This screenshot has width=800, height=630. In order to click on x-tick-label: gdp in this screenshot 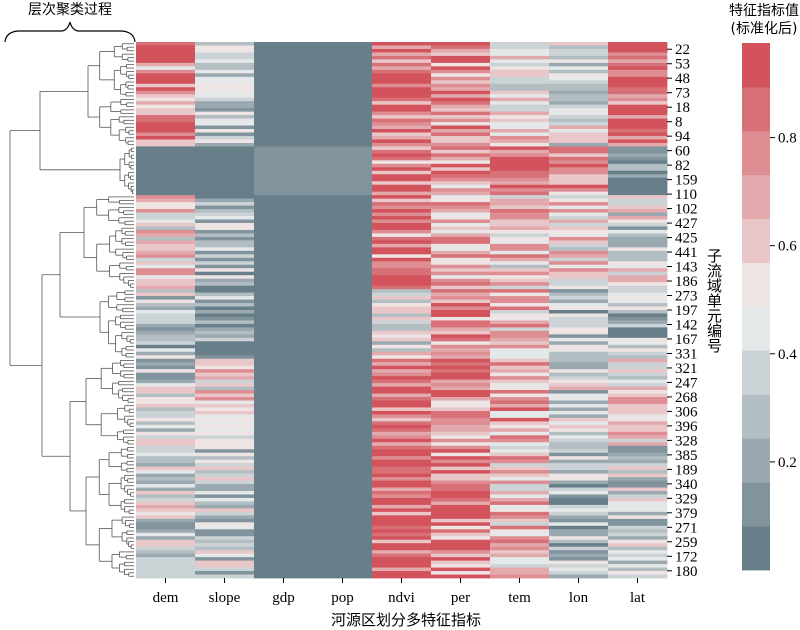, I will do `click(283, 598)`.